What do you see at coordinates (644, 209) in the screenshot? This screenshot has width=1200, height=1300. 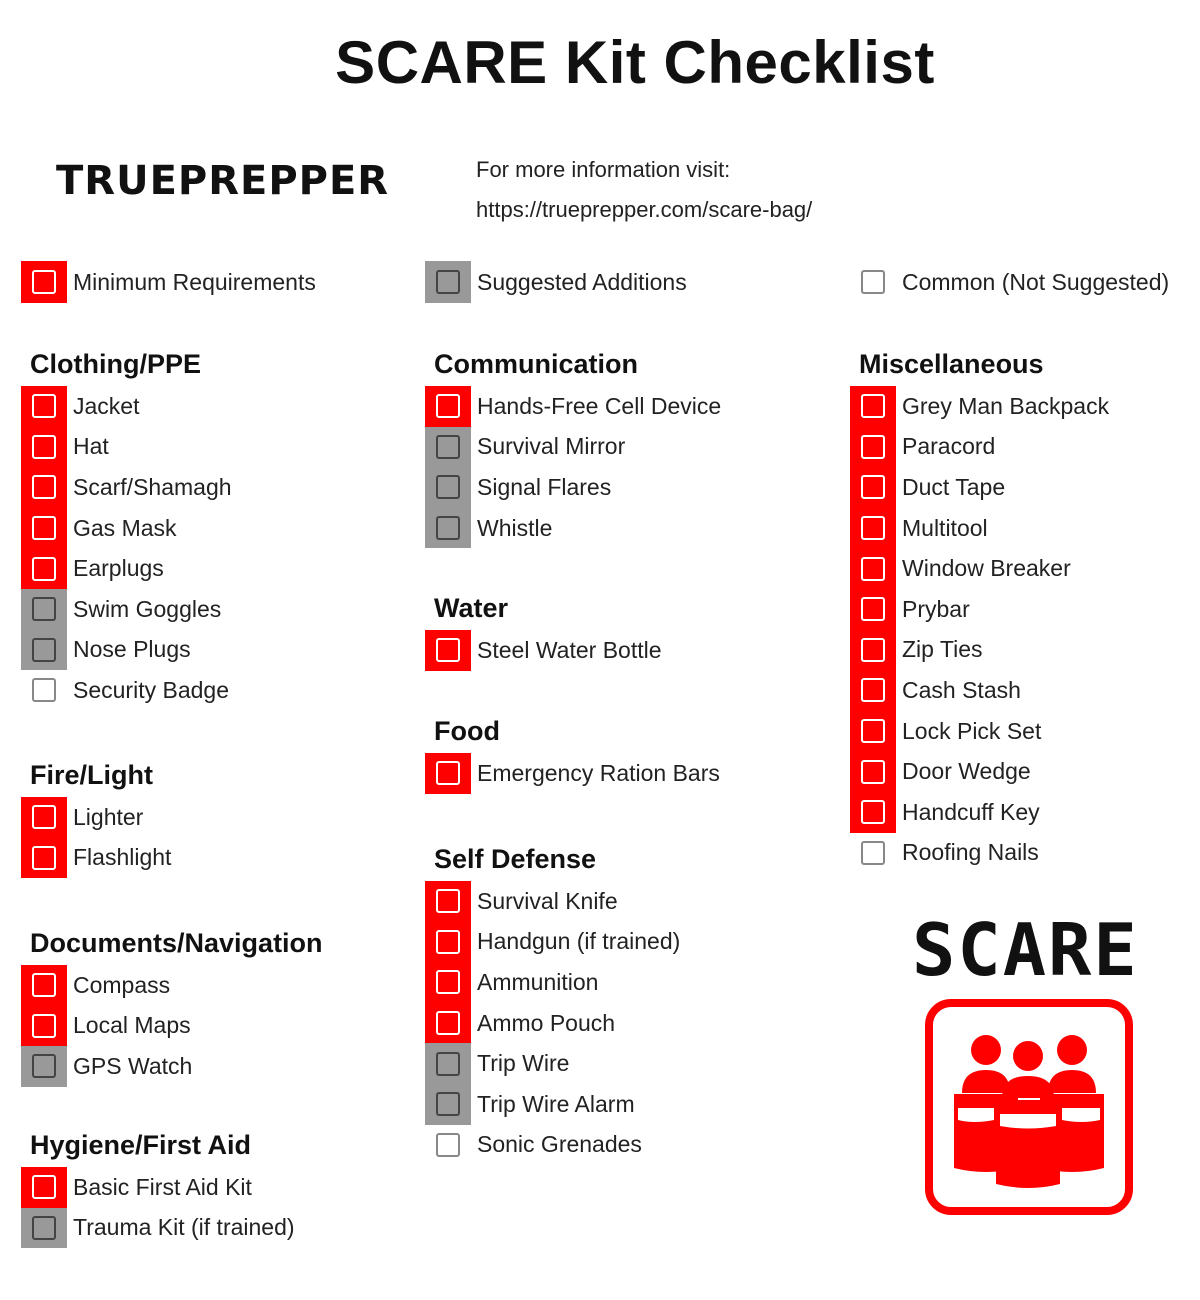 I see `info-link: https://trueprepper.com/scare-bag/` at bounding box center [644, 209].